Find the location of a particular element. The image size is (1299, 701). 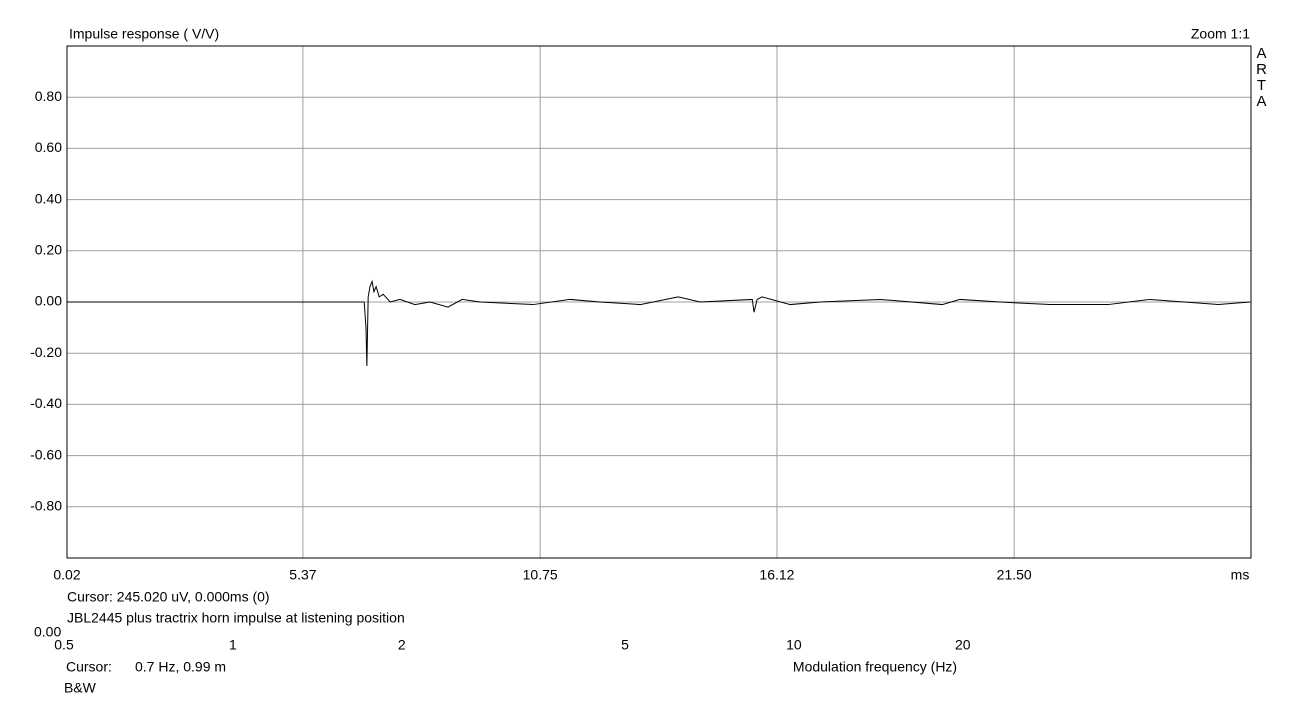

x-tick-label: 16.12 is located at coordinates (776, 575).